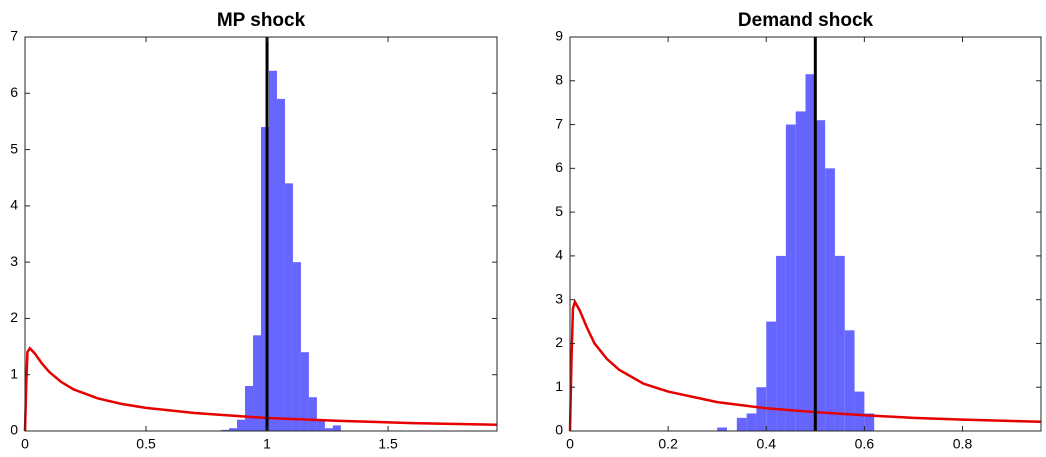 The image size is (1046, 457). What do you see at coordinates (963, 444) in the screenshot?
I see `x-tick-label: 0.8` at bounding box center [963, 444].